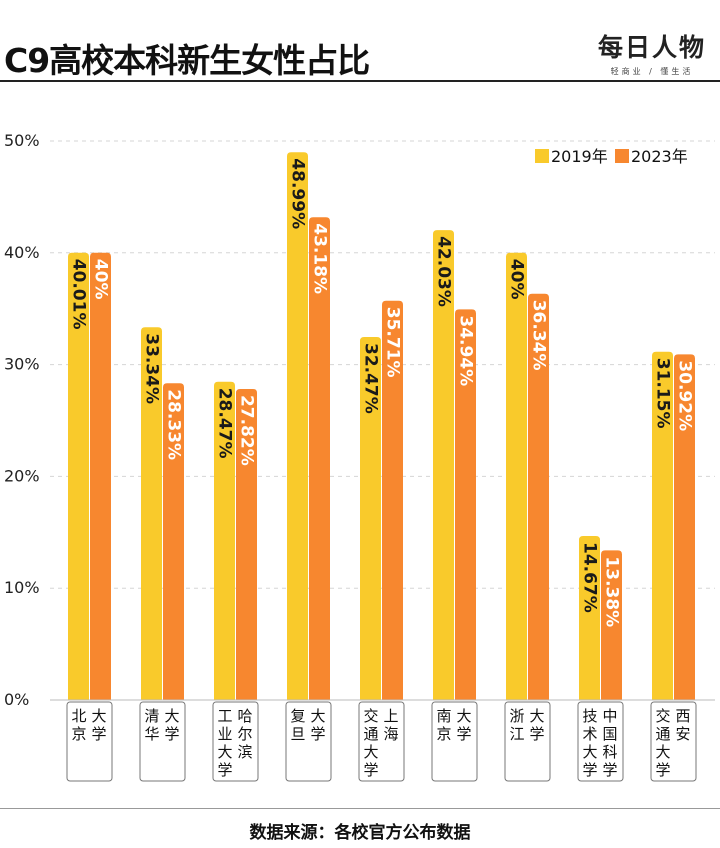  I want to click on category-label-char: 南, so click(443, 716).